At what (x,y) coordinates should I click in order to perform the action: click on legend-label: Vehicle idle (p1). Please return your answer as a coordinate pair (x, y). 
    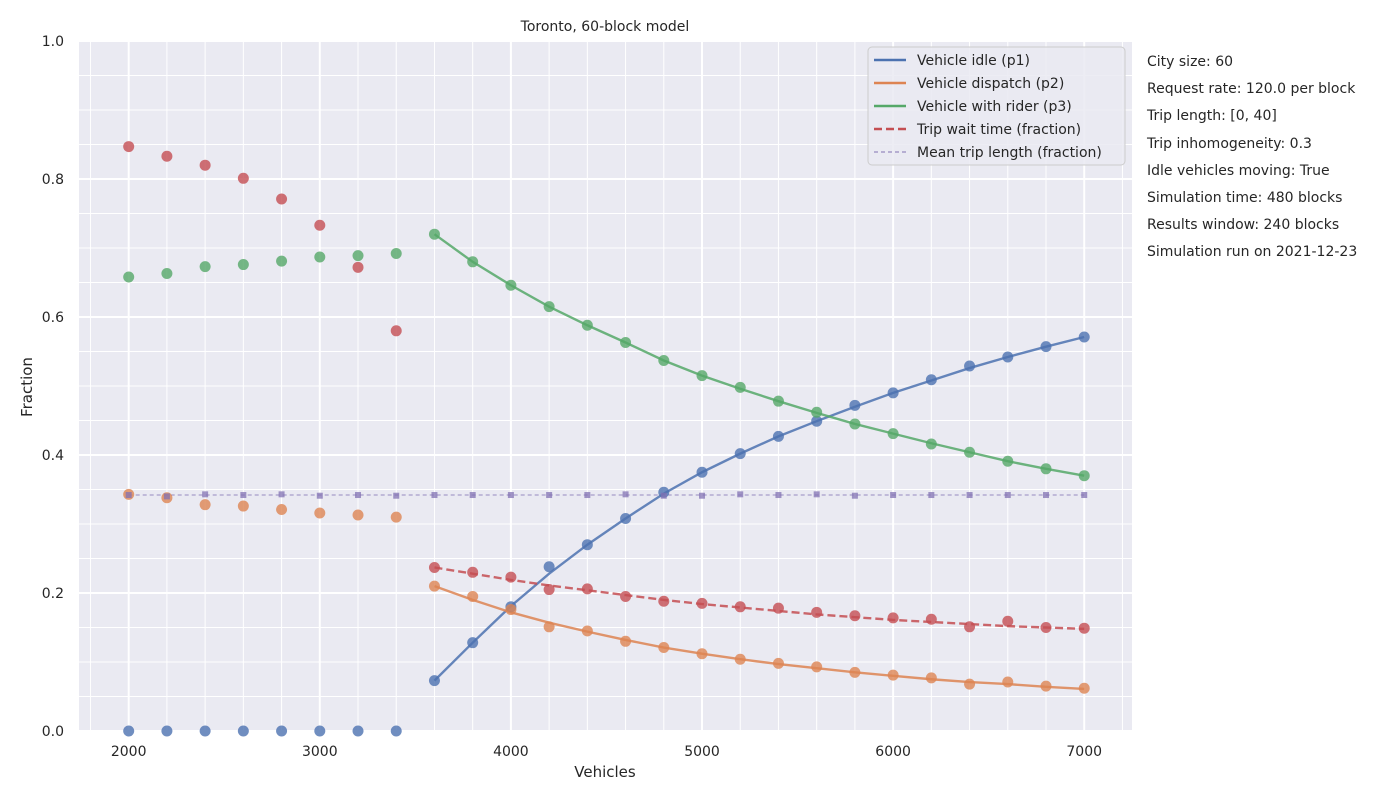
    Looking at the image, I should click on (973, 61).